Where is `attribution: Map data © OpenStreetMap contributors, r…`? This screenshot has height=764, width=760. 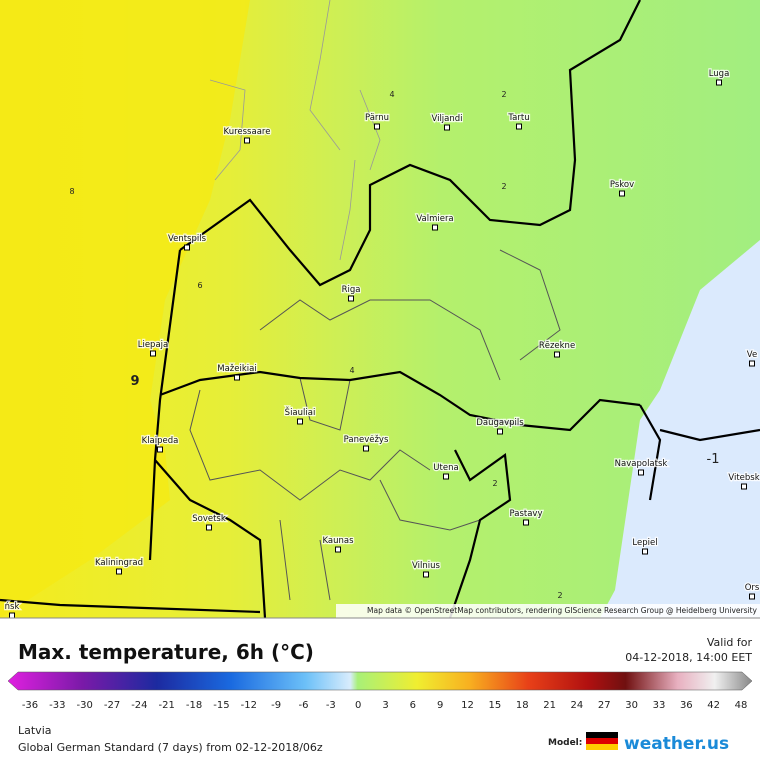 attribution: Map data © OpenStreetMap contributors, r… is located at coordinates (562, 610).